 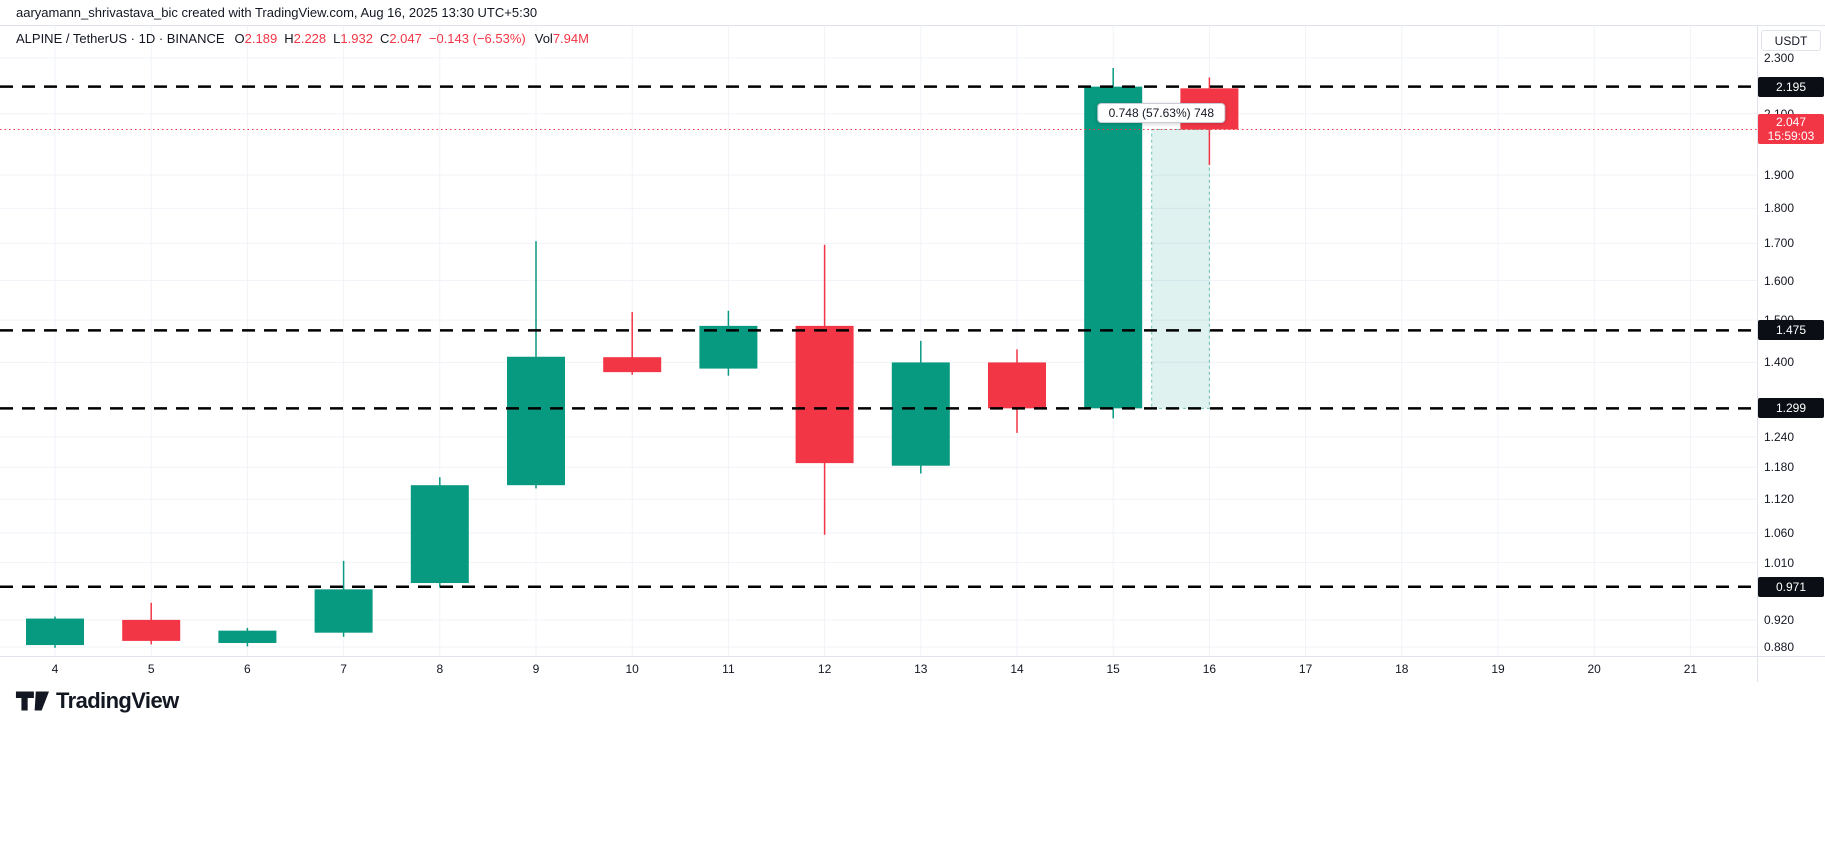 What do you see at coordinates (1791, 586) in the screenshot?
I see `price-level-badge: 0.971` at bounding box center [1791, 586].